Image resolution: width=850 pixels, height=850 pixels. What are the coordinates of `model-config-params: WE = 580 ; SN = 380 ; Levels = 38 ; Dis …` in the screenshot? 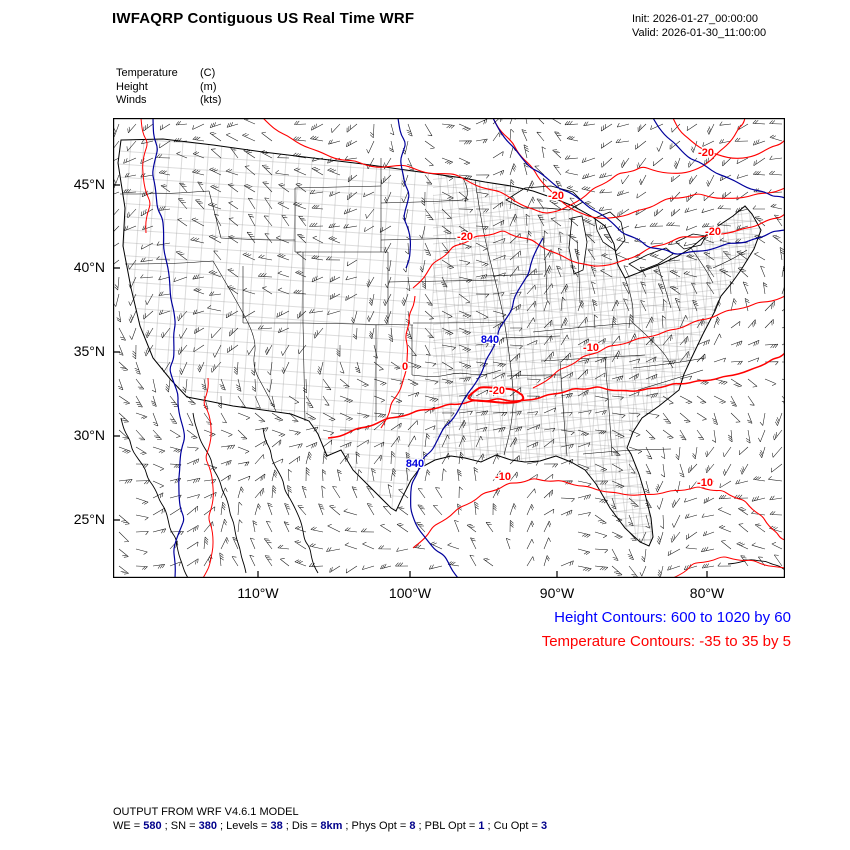 It's located at (330, 826).